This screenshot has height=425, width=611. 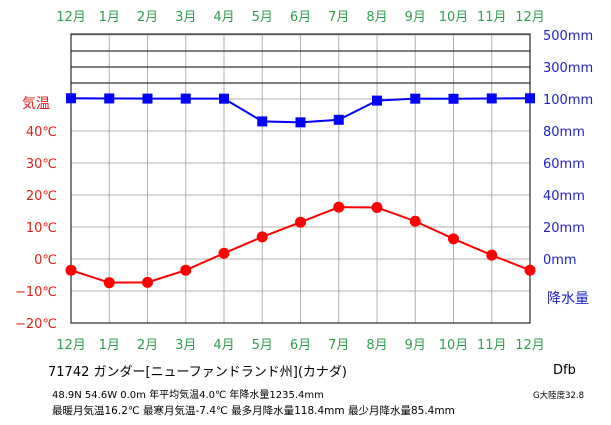 I want to click on precipitation-tick-label: 500mm, so click(x=568, y=36).